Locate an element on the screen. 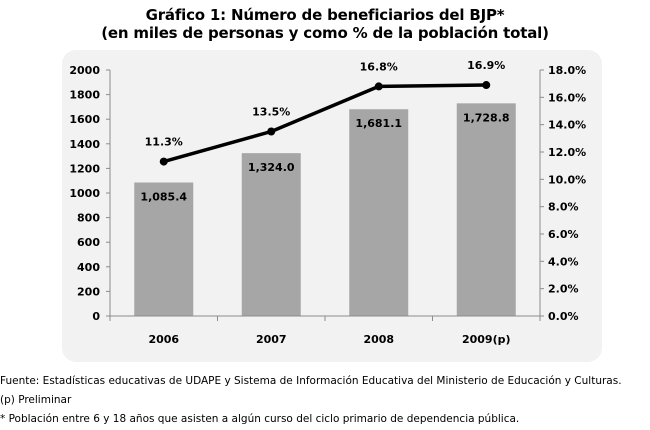  y-left-tick-label: 1400 is located at coordinates (84, 144).